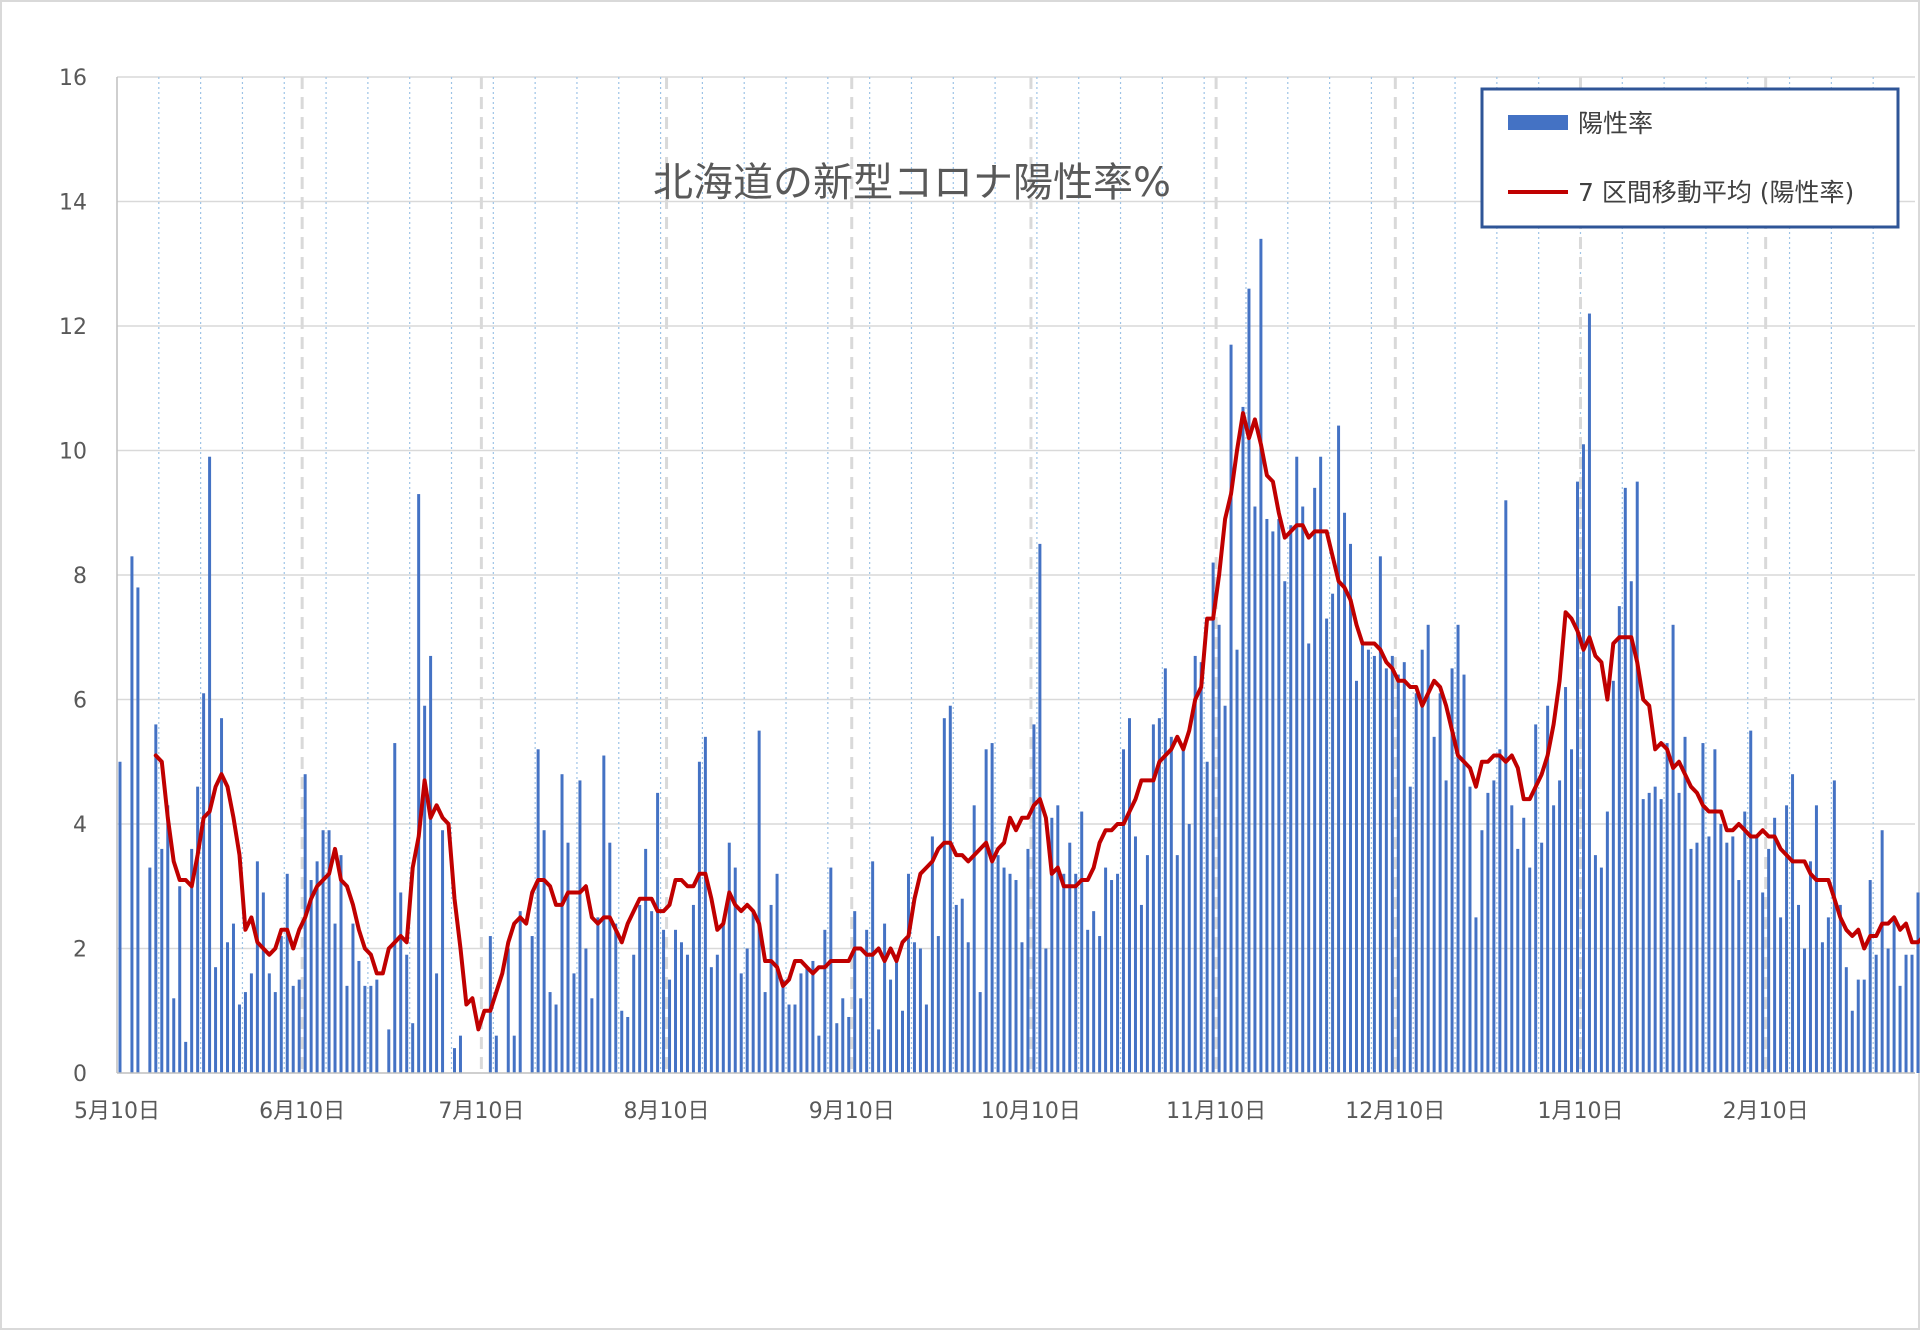 Image resolution: width=1920 pixels, height=1332 pixels. I want to click on y-tick-label: 10, so click(73, 452).